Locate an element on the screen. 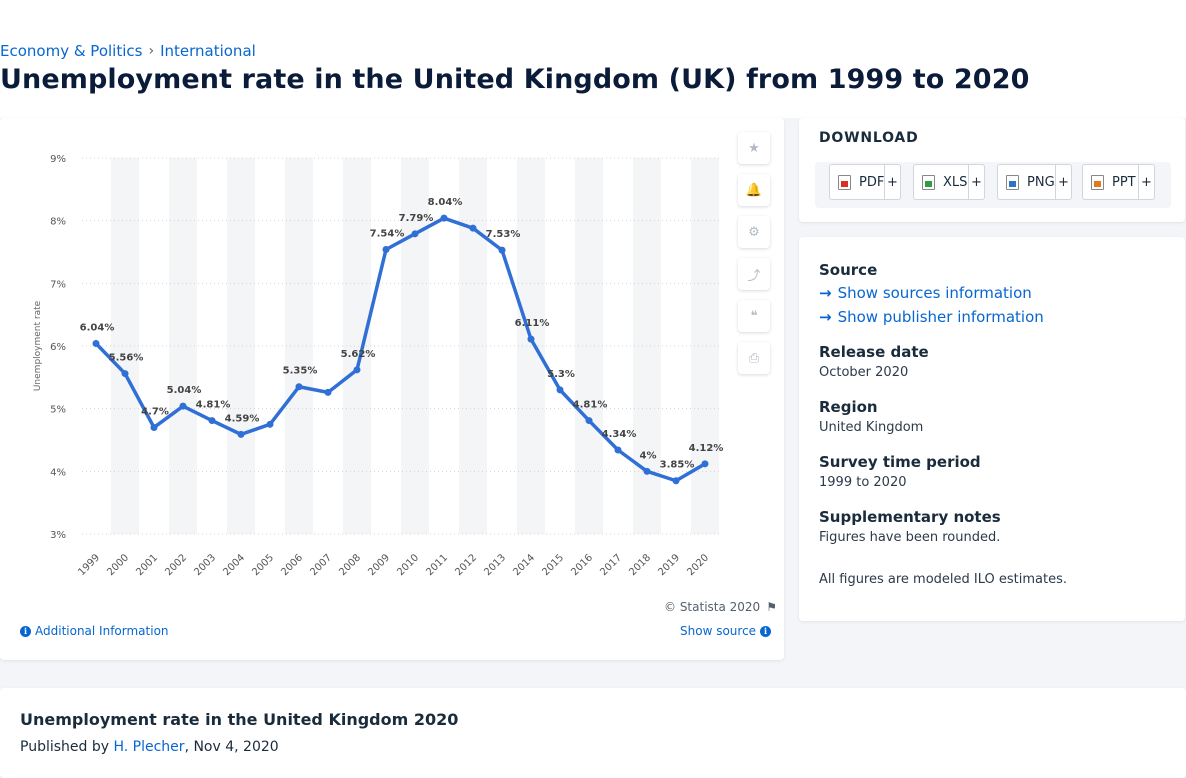  download-pdf-button: PDF + is located at coordinates (865, 182).